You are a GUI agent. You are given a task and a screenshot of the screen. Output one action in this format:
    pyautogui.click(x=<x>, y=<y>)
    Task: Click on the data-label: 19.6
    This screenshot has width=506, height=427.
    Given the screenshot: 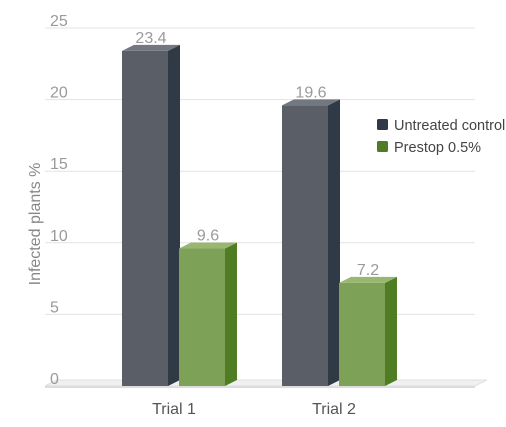 What is the action you would take?
    pyautogui.click(x=310, y=92)
    